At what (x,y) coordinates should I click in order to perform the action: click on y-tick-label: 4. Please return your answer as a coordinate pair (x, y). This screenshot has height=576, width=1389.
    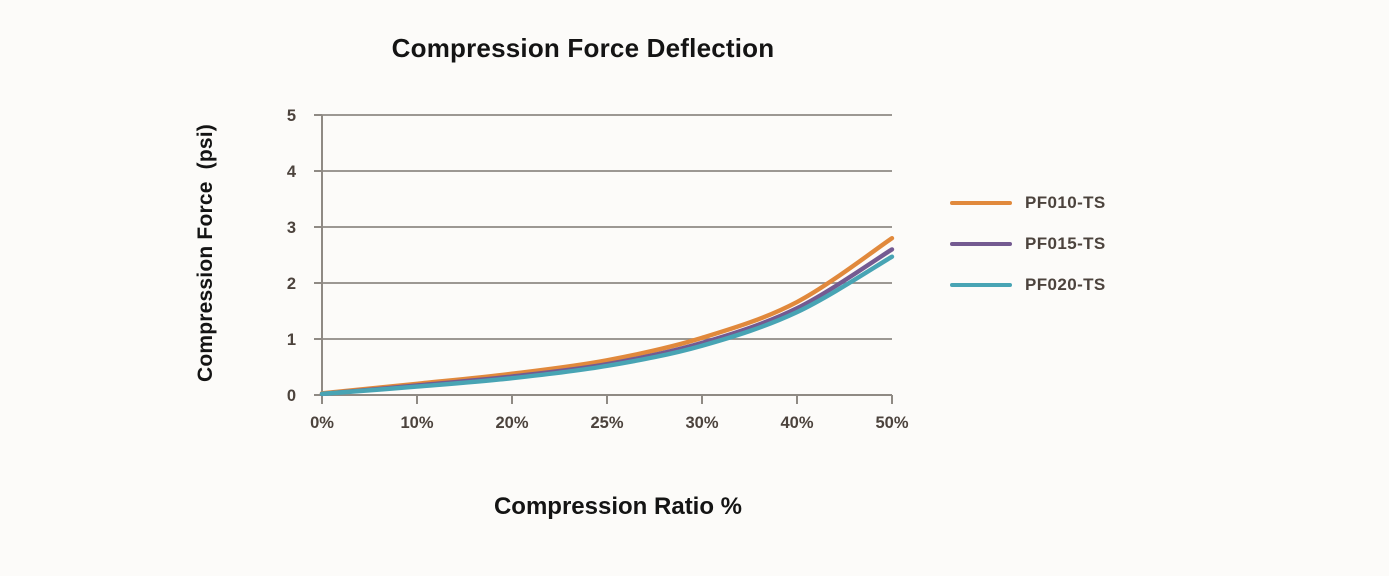
    Looking at the image, I should click on (292, 172).